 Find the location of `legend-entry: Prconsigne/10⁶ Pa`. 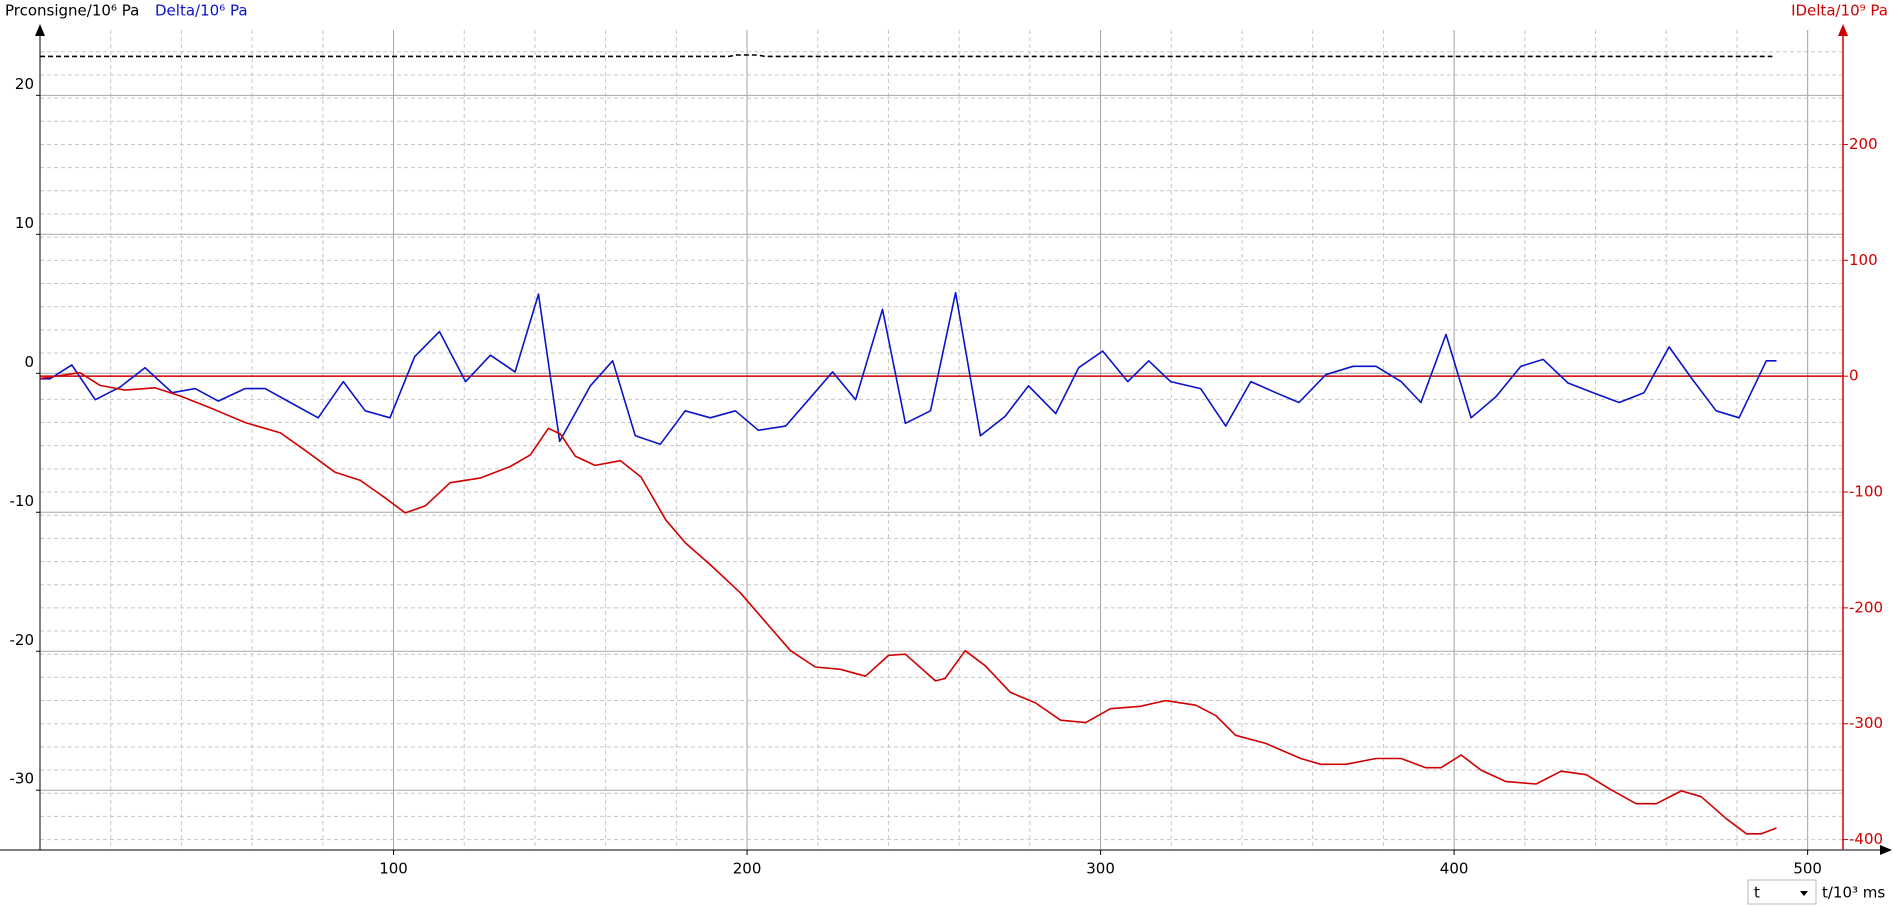

legend-entry: Prconsigne/10⁶ Pa is located at coordinates (72, 11).